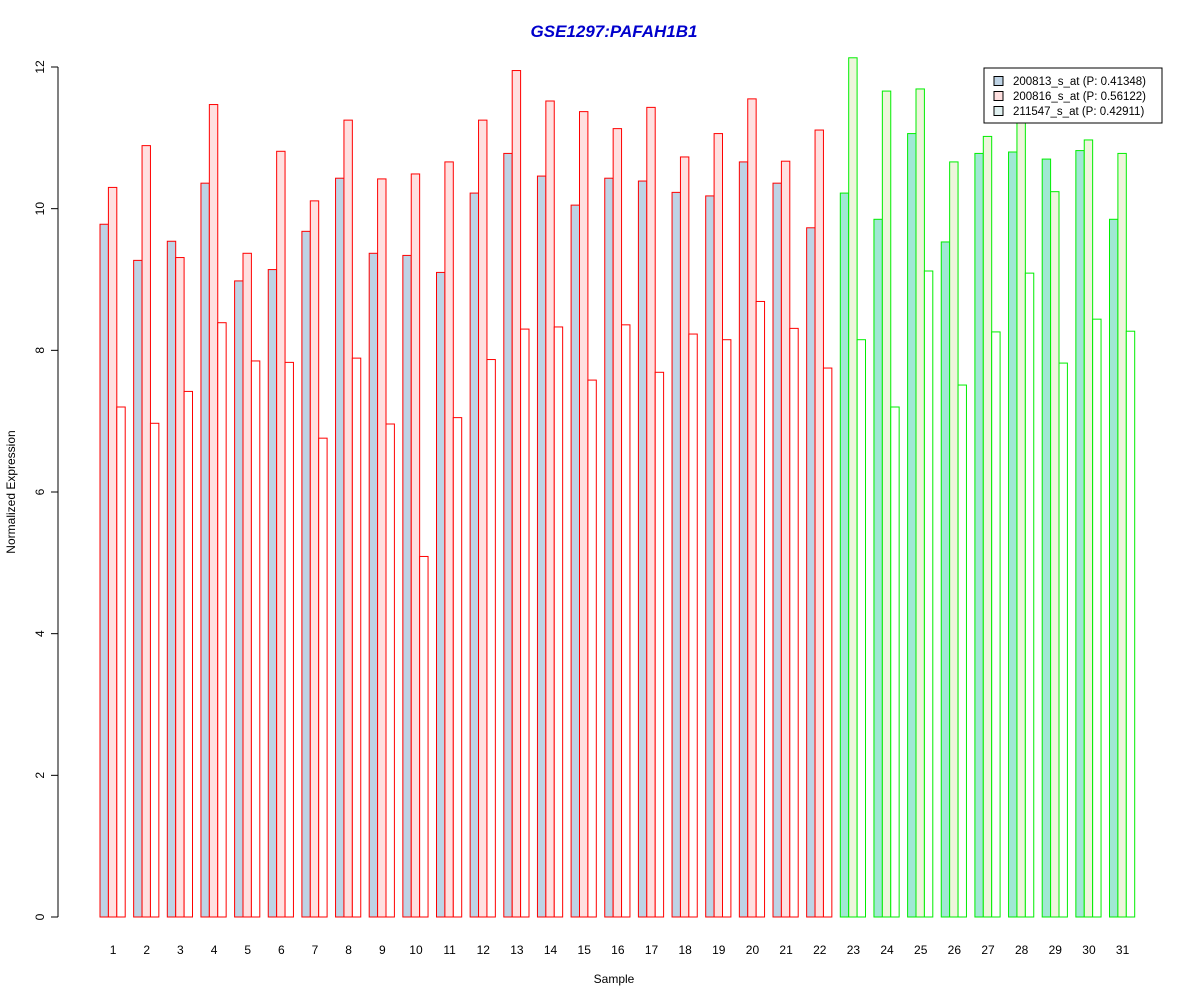  Describe the element at coordinates (685, 950) in the screenshot. I see `x-tick-label: 18` at that location.